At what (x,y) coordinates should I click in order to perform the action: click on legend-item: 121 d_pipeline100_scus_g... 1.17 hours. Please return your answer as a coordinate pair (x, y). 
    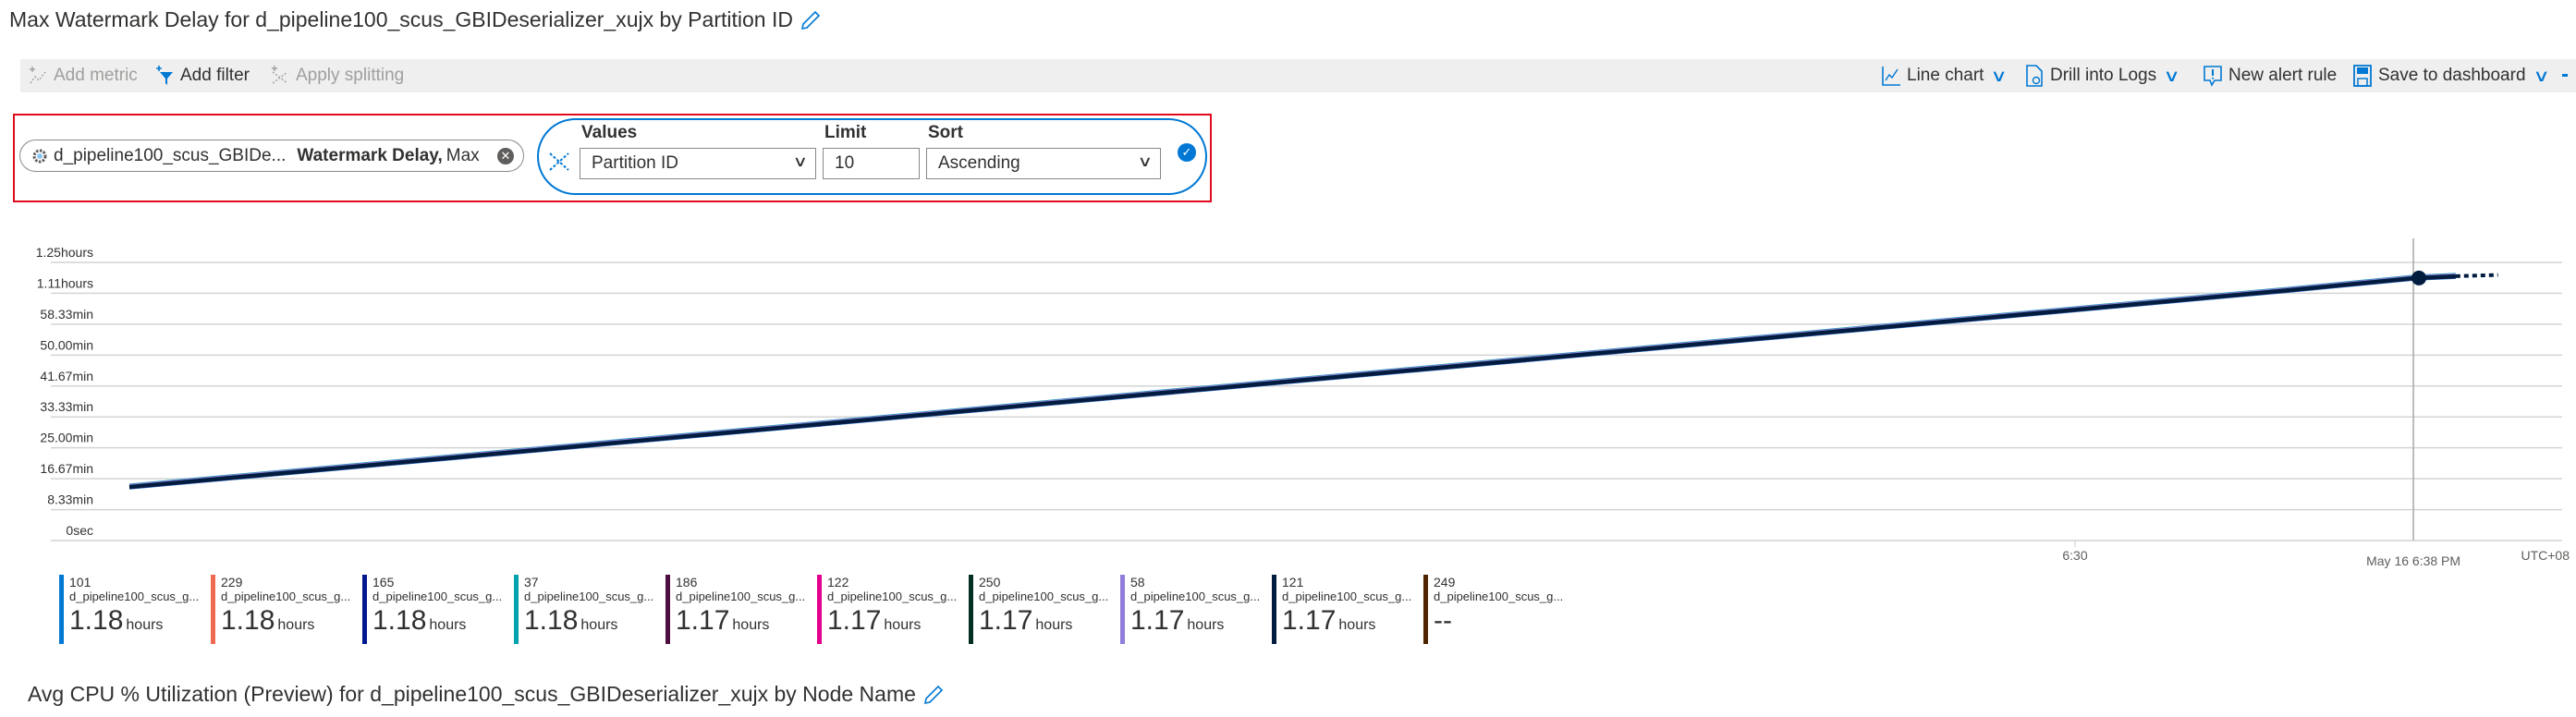
    Looking at the image, I should click on (1346, 609).